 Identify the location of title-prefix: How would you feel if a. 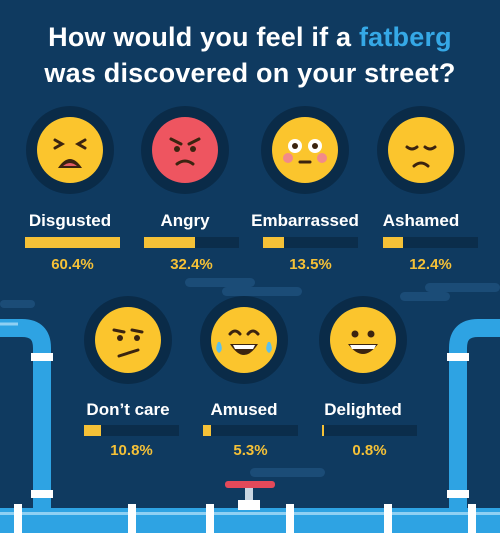
(203, 37).